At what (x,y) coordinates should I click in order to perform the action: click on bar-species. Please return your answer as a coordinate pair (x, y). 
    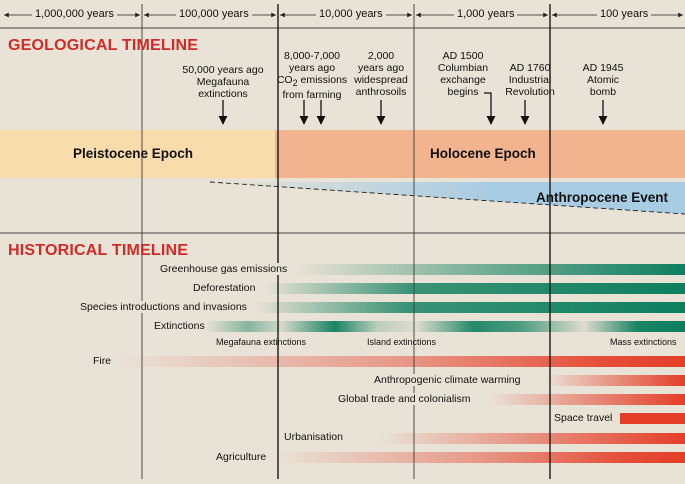
    Looking at the image, I should click on (470, 307).